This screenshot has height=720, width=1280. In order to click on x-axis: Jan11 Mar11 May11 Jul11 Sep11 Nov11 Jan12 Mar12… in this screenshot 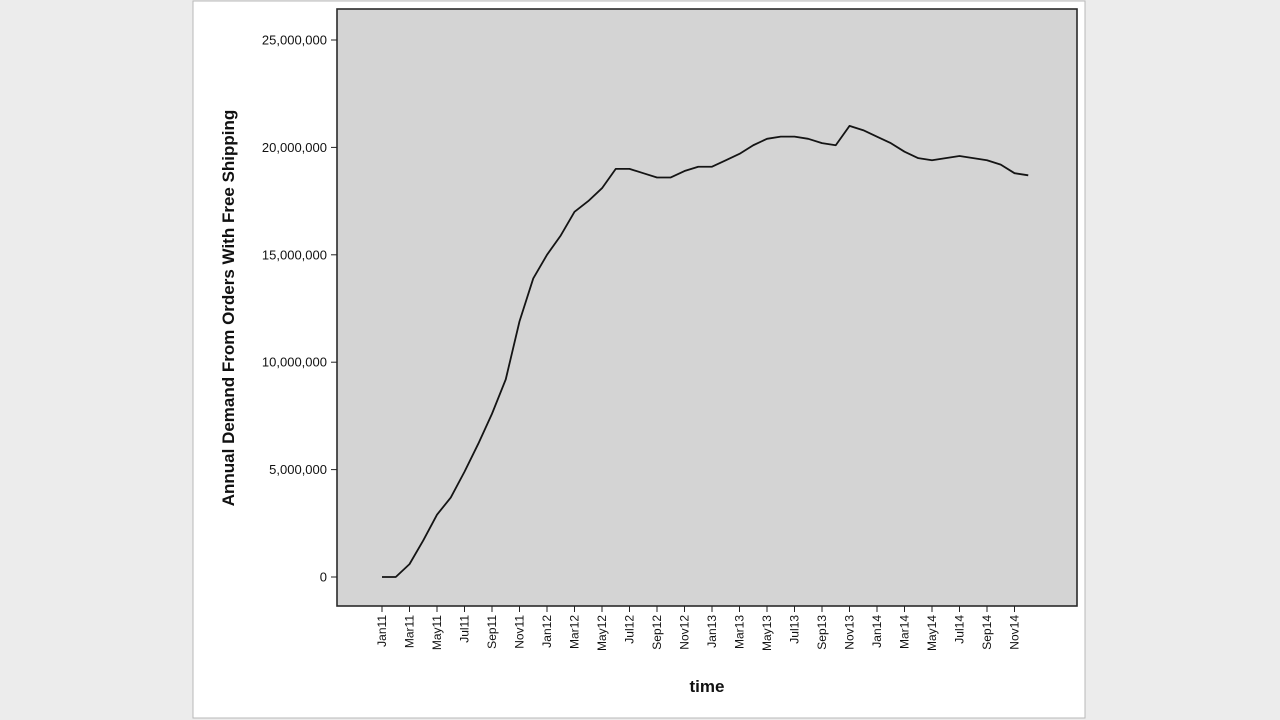, I will do `click(698, 628)`.